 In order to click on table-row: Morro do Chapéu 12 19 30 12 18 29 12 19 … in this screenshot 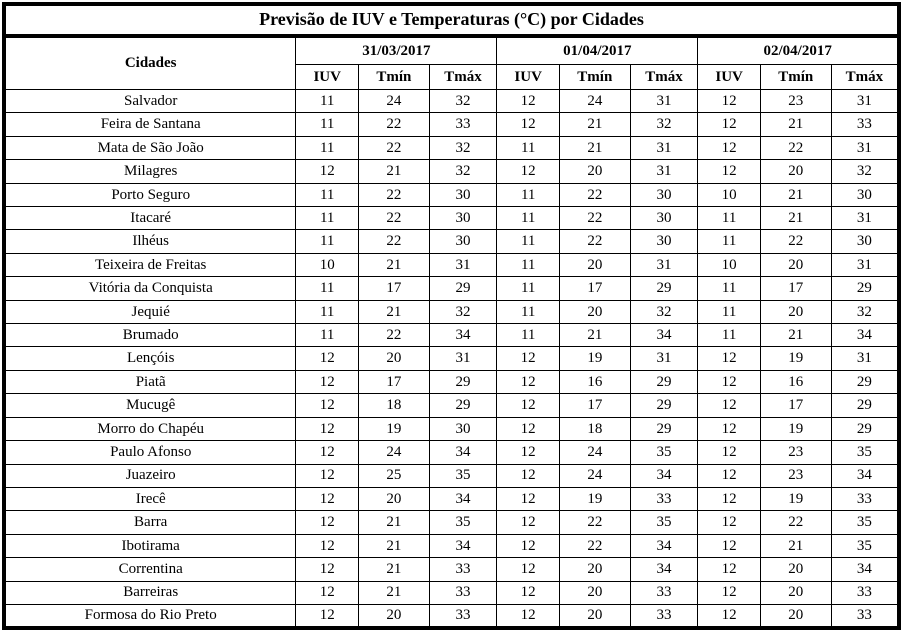, I will do `click(451, 429)`.